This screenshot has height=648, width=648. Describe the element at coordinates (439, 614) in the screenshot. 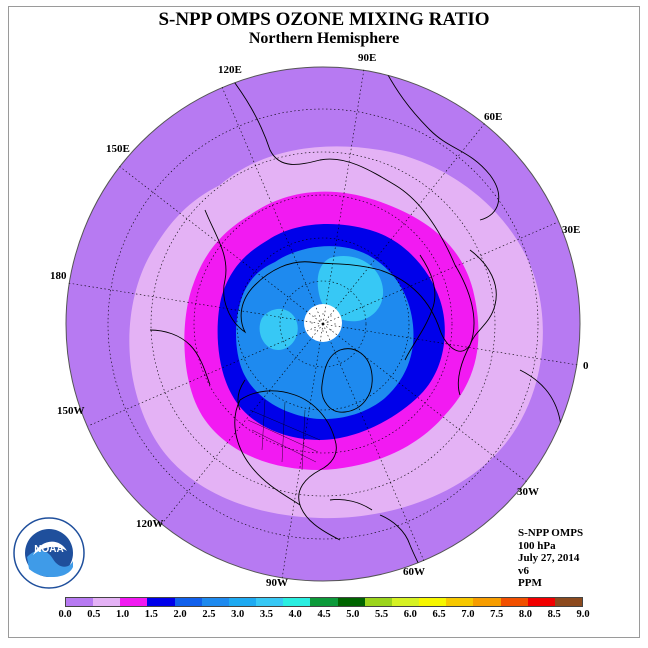

I see `colorbar-tick-label: 6.5` at that location.